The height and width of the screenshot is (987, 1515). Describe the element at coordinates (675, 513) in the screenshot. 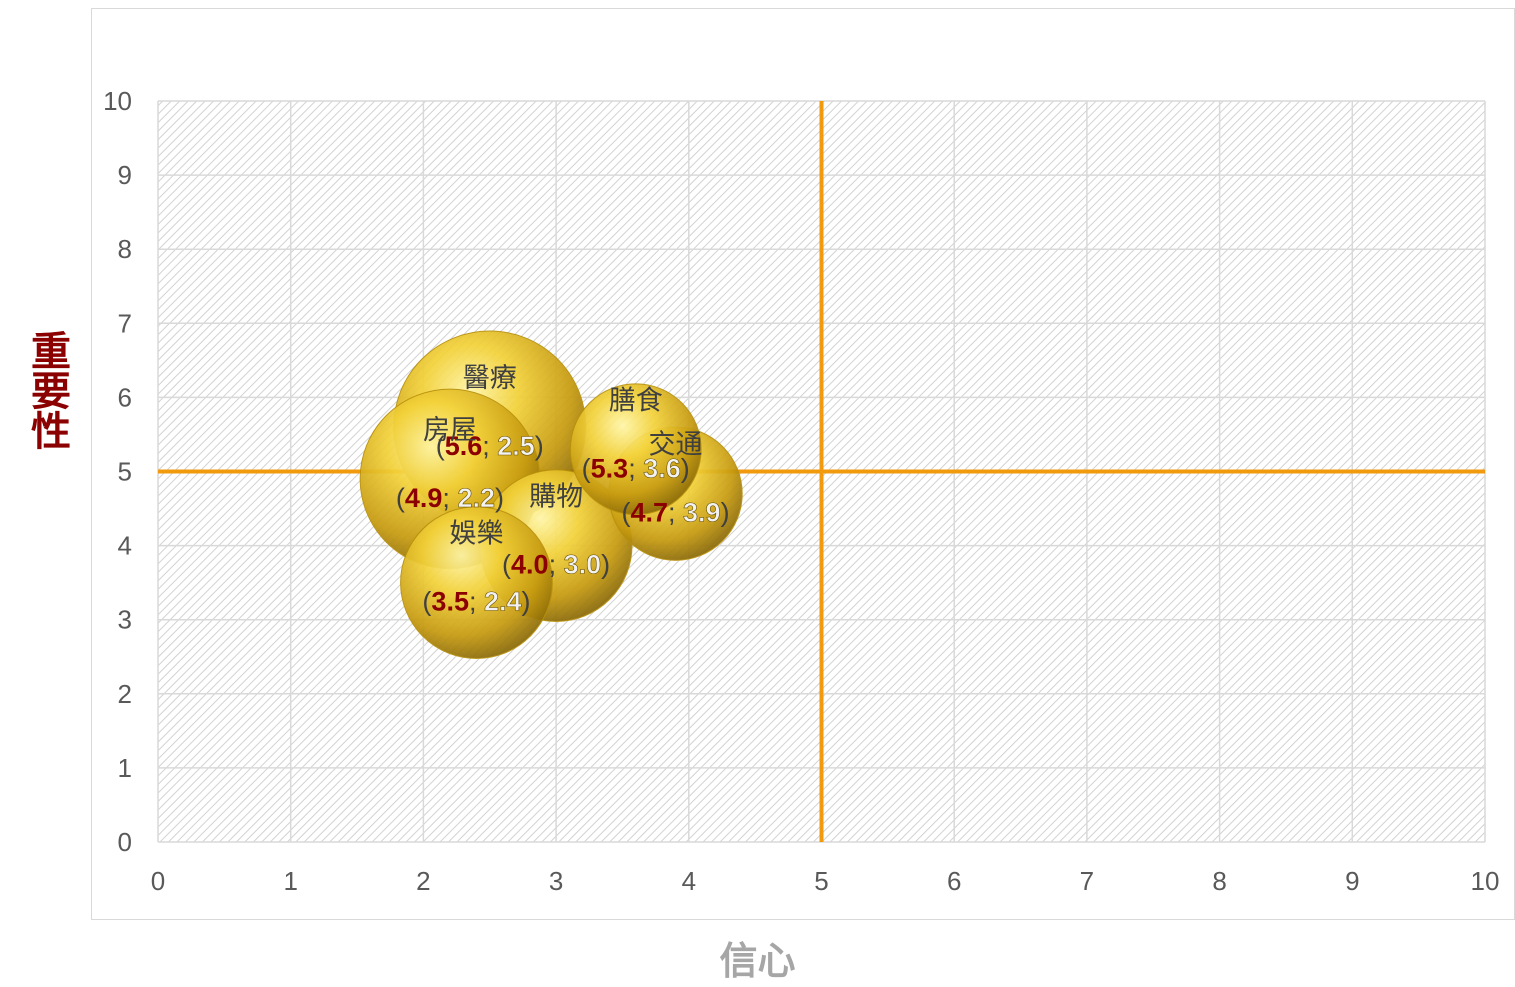

I see `bubble-value-label: (4.7; 3.9)` at that location.